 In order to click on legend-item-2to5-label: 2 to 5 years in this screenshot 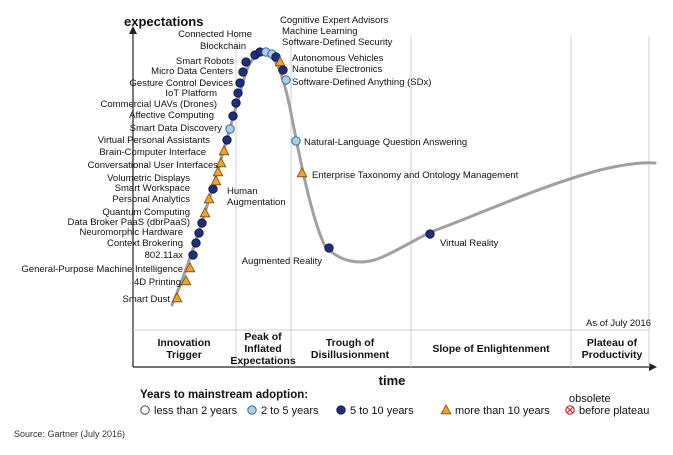, I will do `click(290, 411)`.